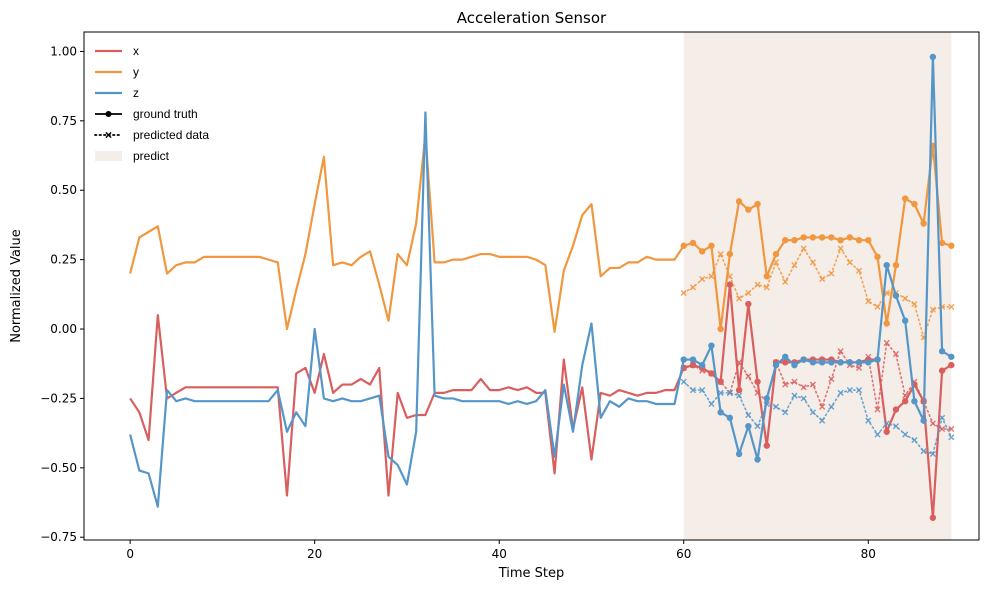 The image size is (989, 590). What do you see at coordinates (58, 468) in the screenshot?
I see `y-tick-label: −0.50` at bounding box center [58, 468].